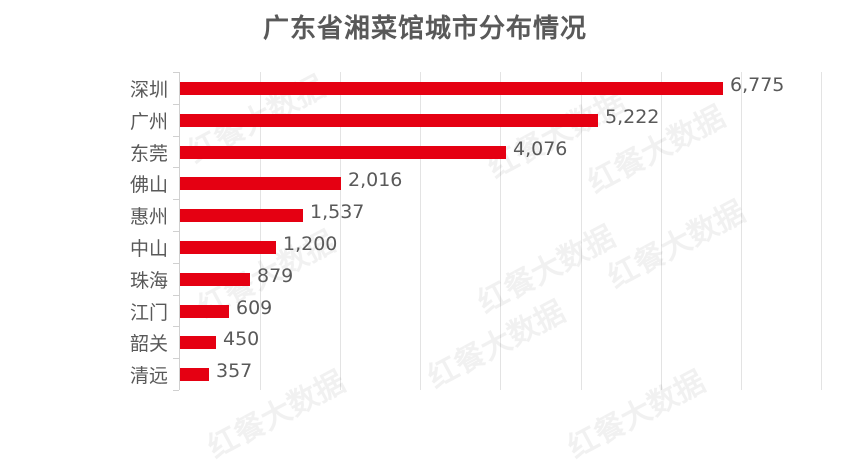 This screenshot has height=467, width=850. I want to click on bar-row: 韶关 450, so click(425, 341).